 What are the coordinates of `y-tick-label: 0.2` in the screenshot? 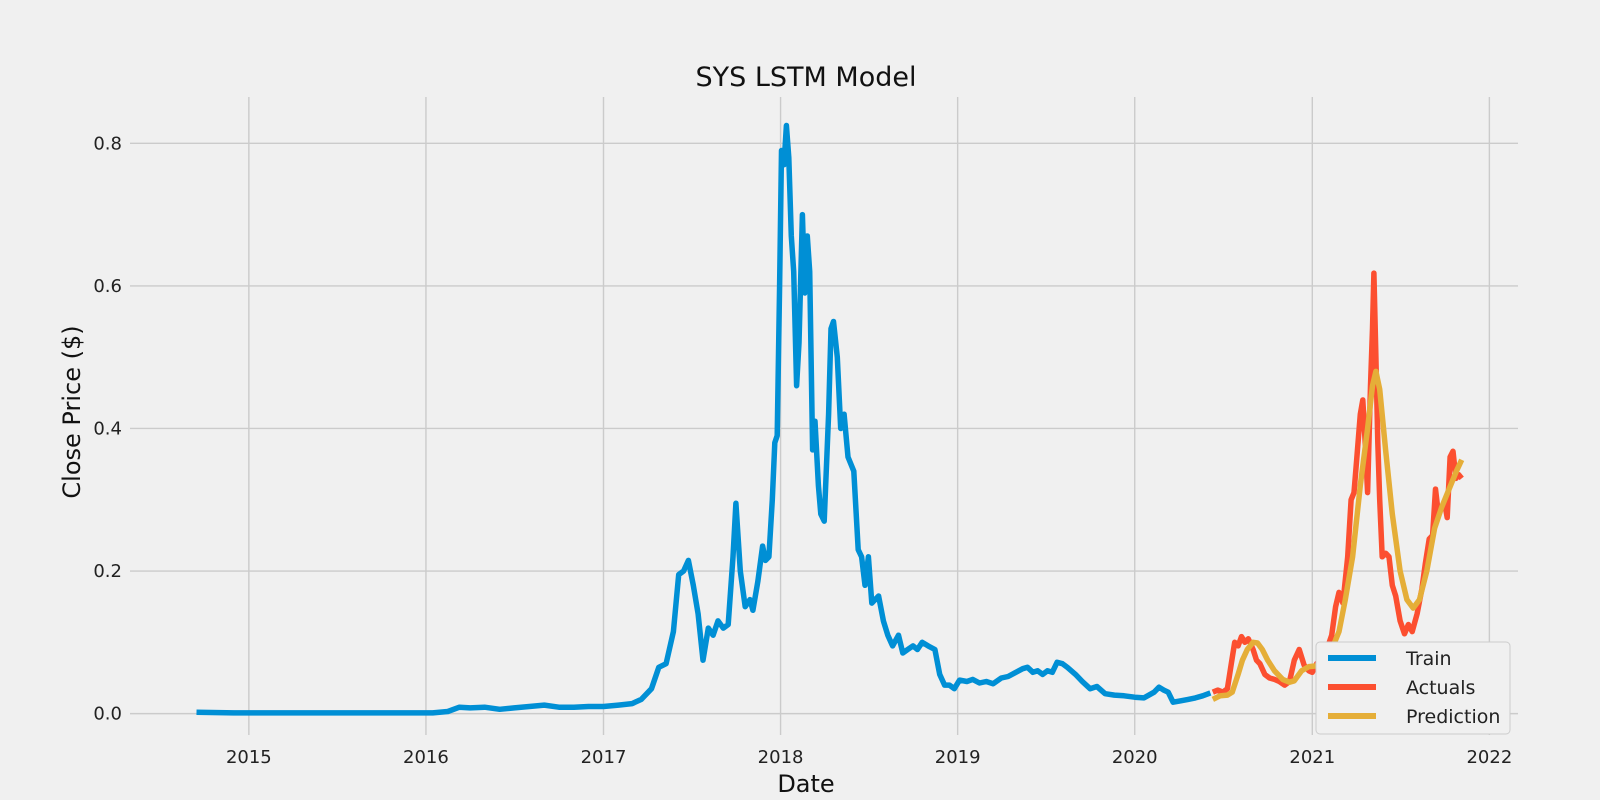 It's located at (107, 571).